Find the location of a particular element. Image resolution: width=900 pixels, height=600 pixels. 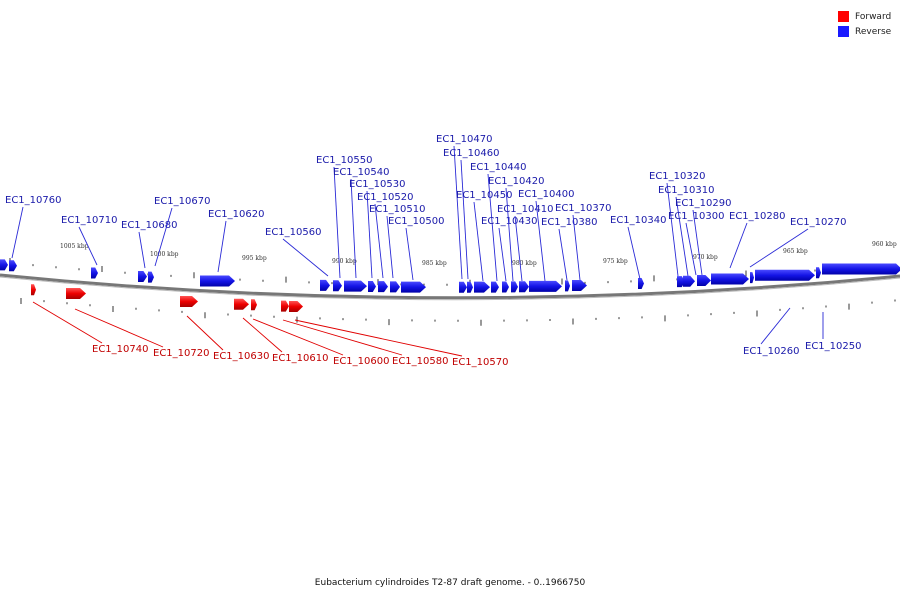

forward-gene-label: EC1_10600 is located at coordinates (361, 361).